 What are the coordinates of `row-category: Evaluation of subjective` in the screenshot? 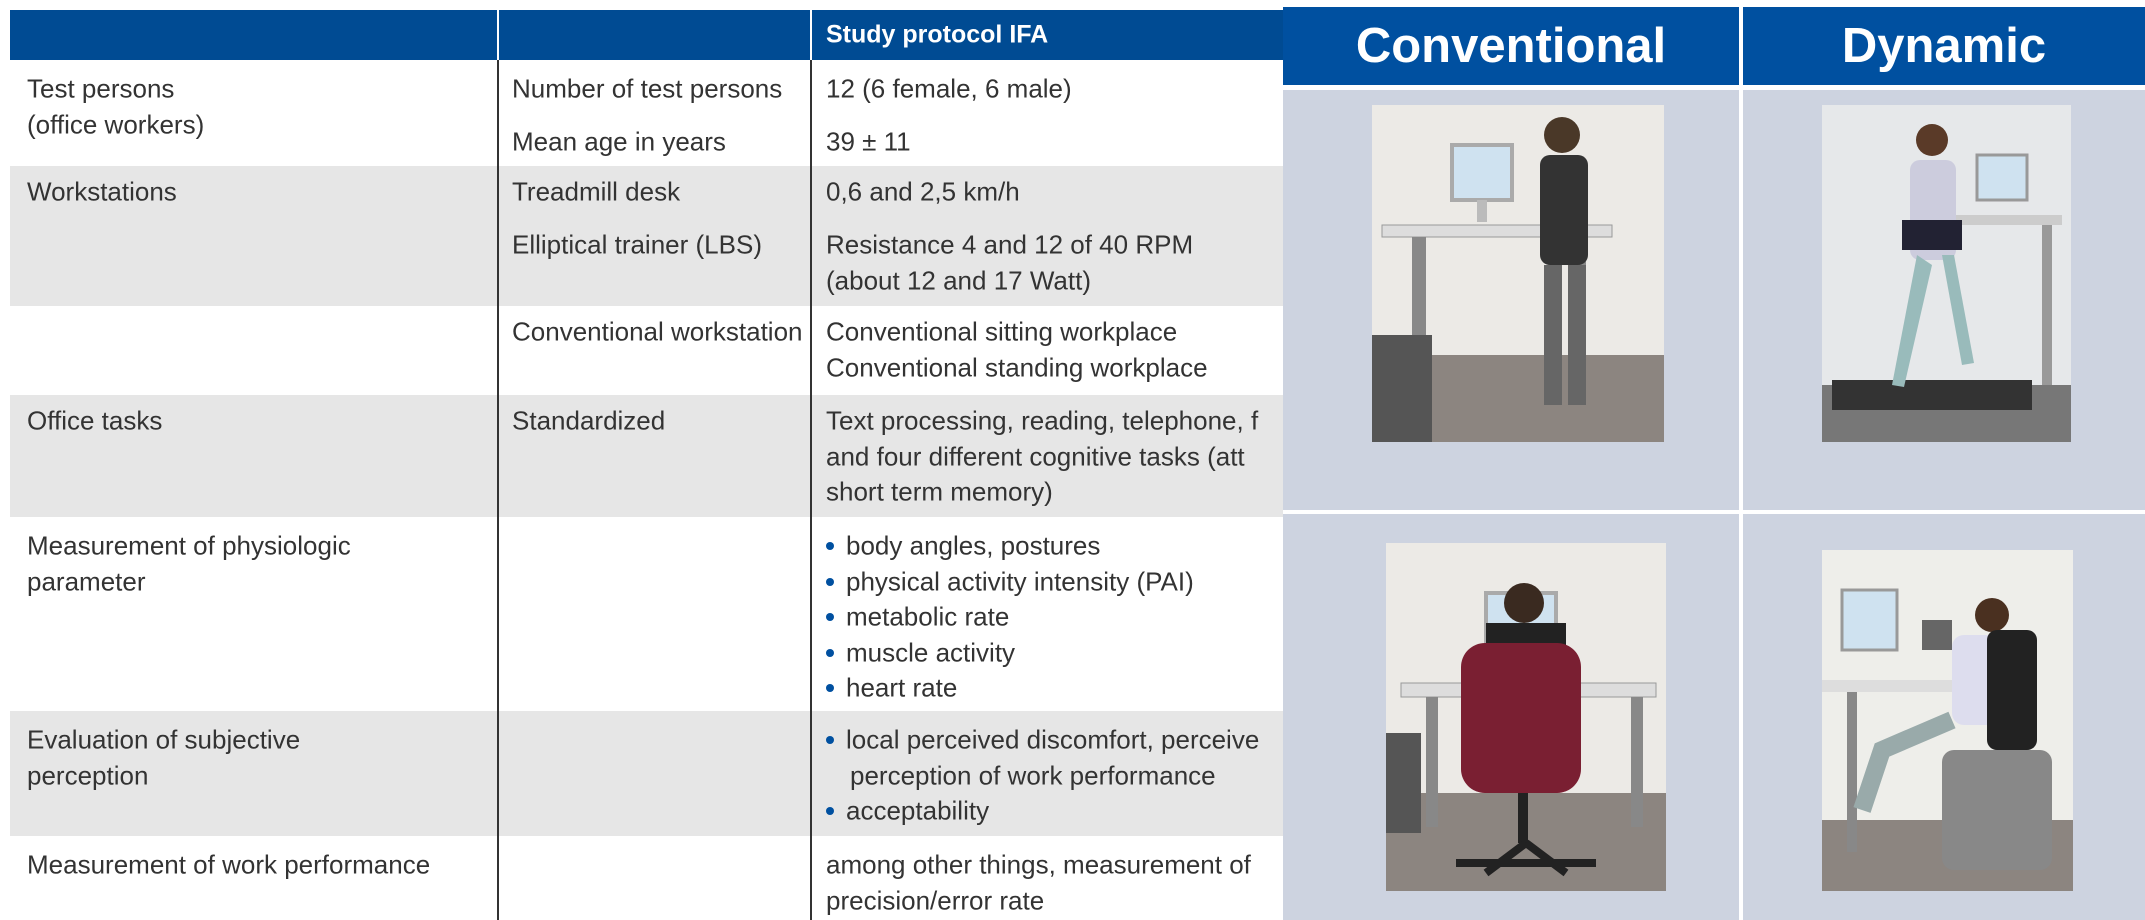 It's located at (164, 739).